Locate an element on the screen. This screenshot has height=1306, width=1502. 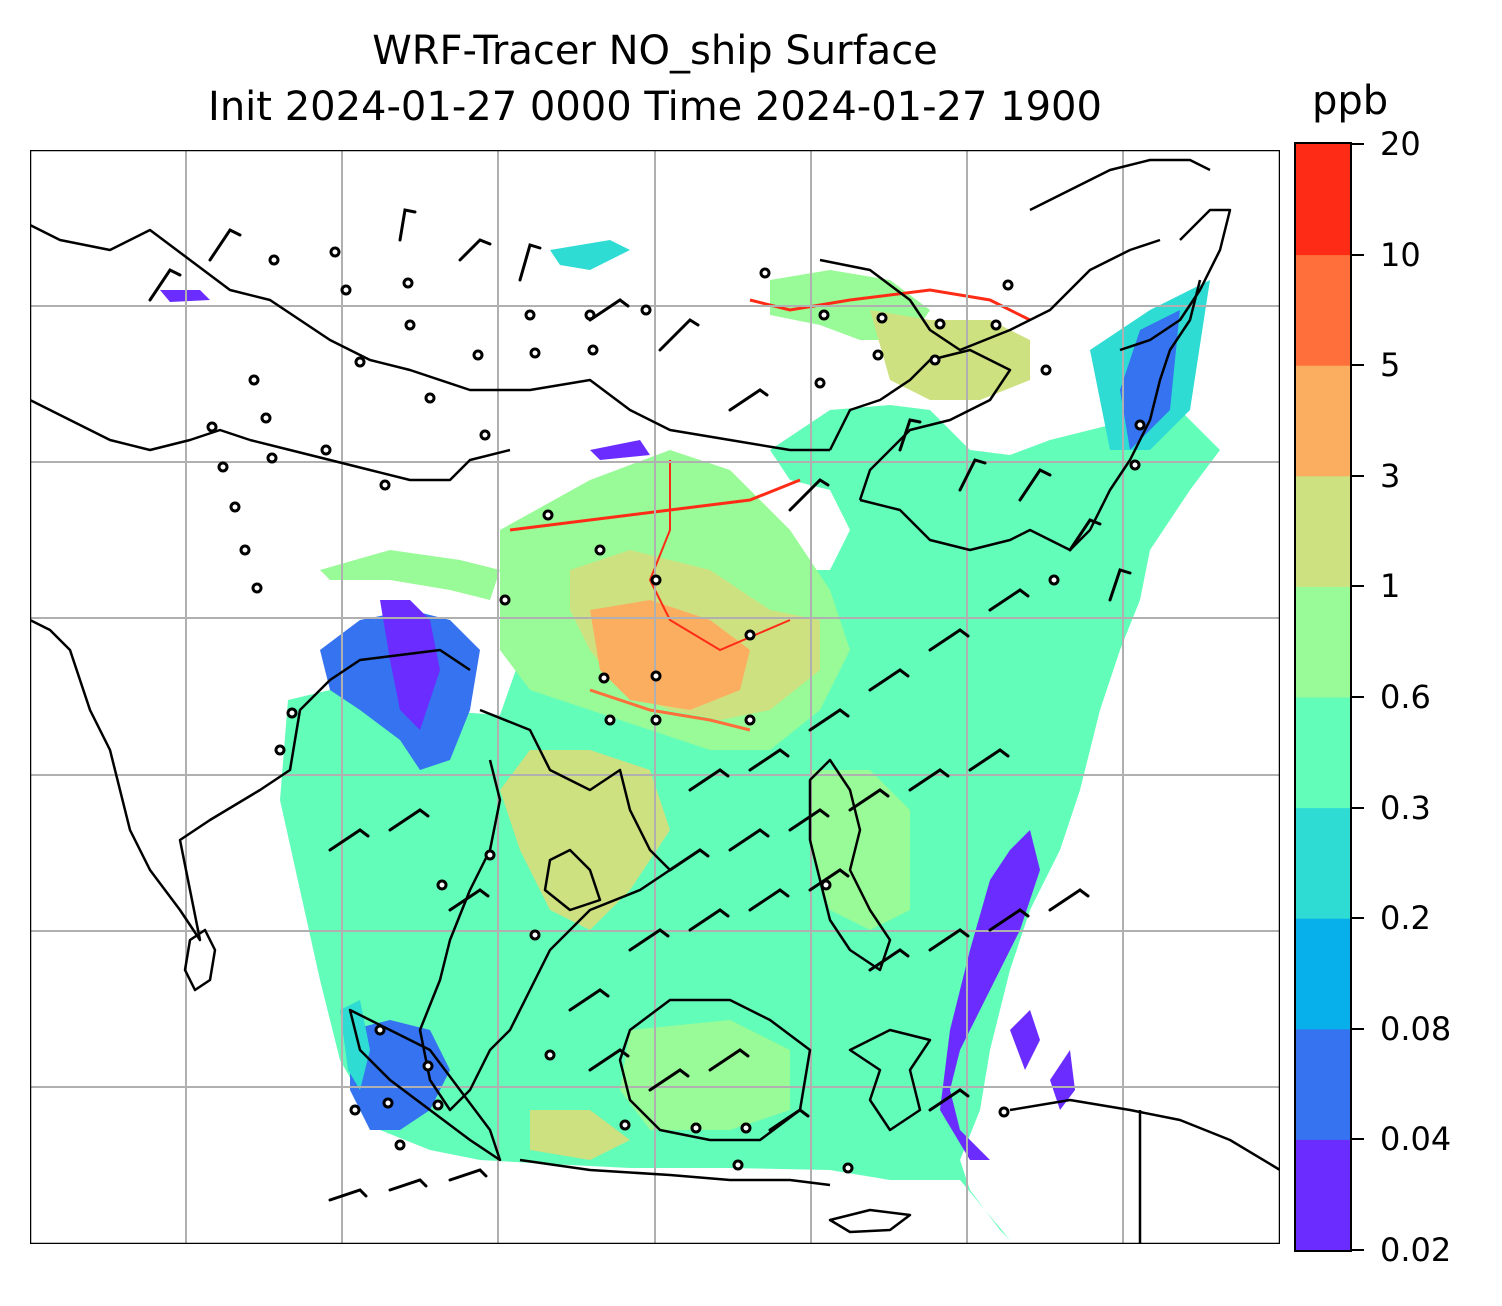
colorbar-tick-label: 0.08 is located at coordinates (1416, 1028).